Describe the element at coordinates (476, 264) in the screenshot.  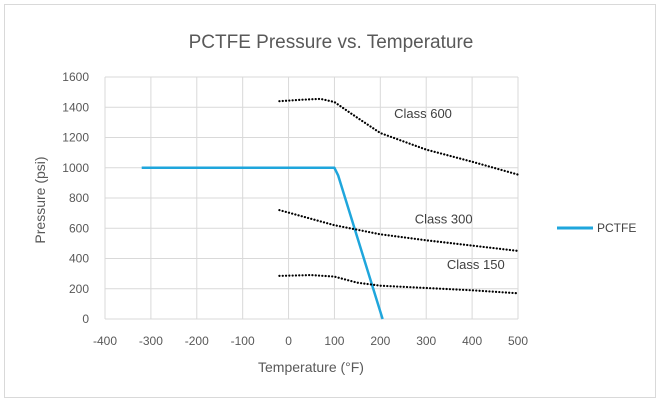
I see `annotation-label: Class 150` at that location.